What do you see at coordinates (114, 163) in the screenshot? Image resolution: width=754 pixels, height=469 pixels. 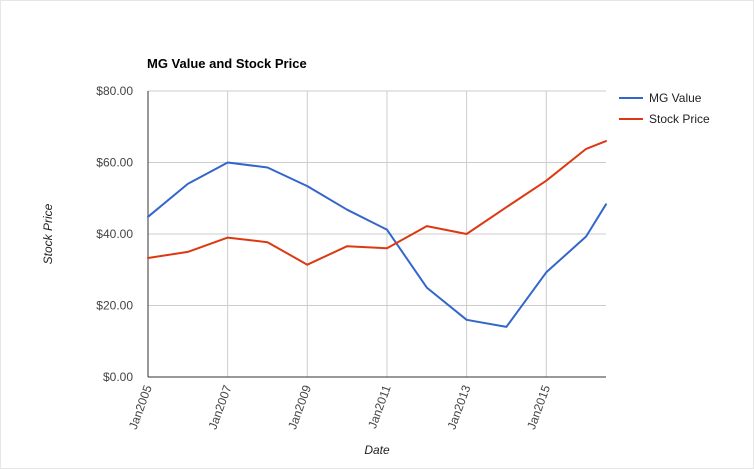 I see `y-tick-label: $60.00` at bounding box center [114, 163].